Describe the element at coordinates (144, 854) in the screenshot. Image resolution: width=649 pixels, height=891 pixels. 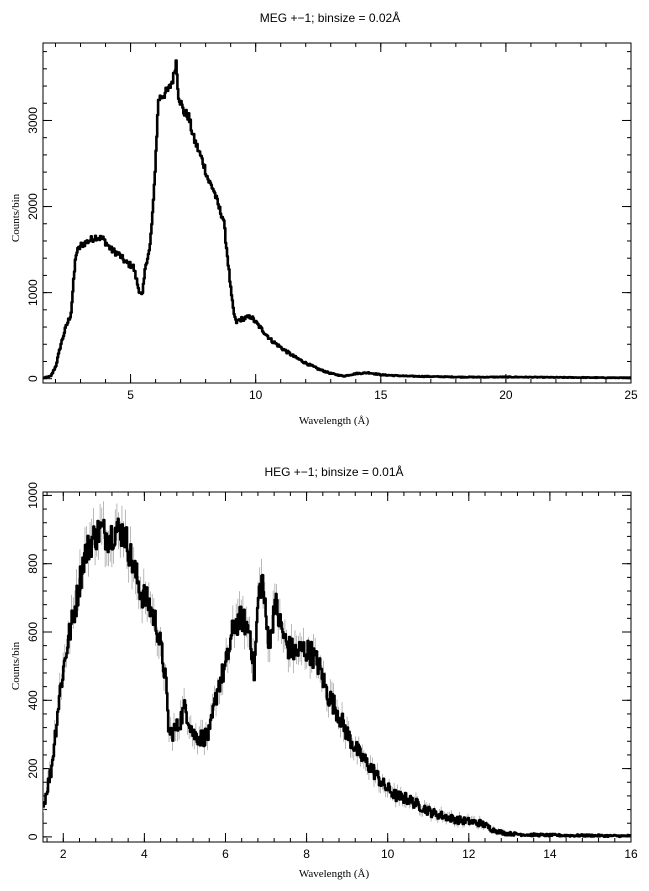
I see `heg-x-tick-label: 4` at that location.